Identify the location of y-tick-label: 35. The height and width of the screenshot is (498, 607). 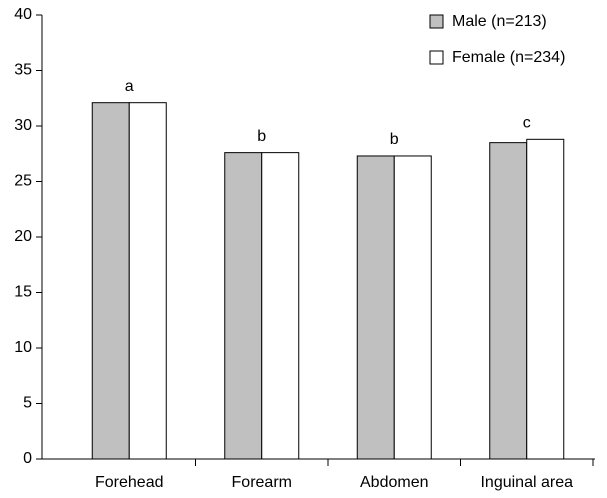
(23, 70).